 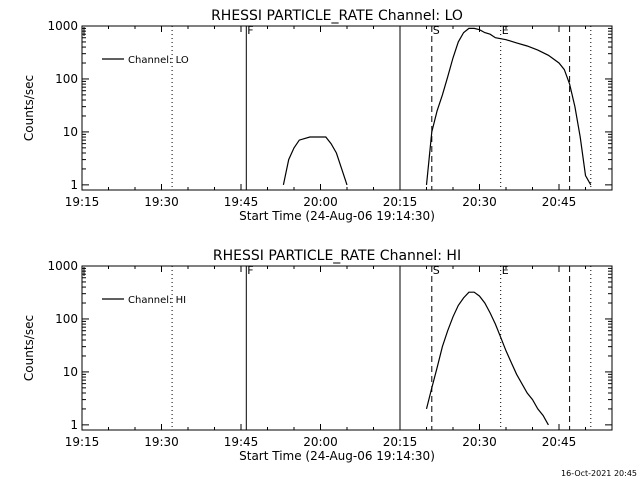 I want to click on footer-timestamp: 16-Oct-2021 20:45, so click(x=599, y=473).